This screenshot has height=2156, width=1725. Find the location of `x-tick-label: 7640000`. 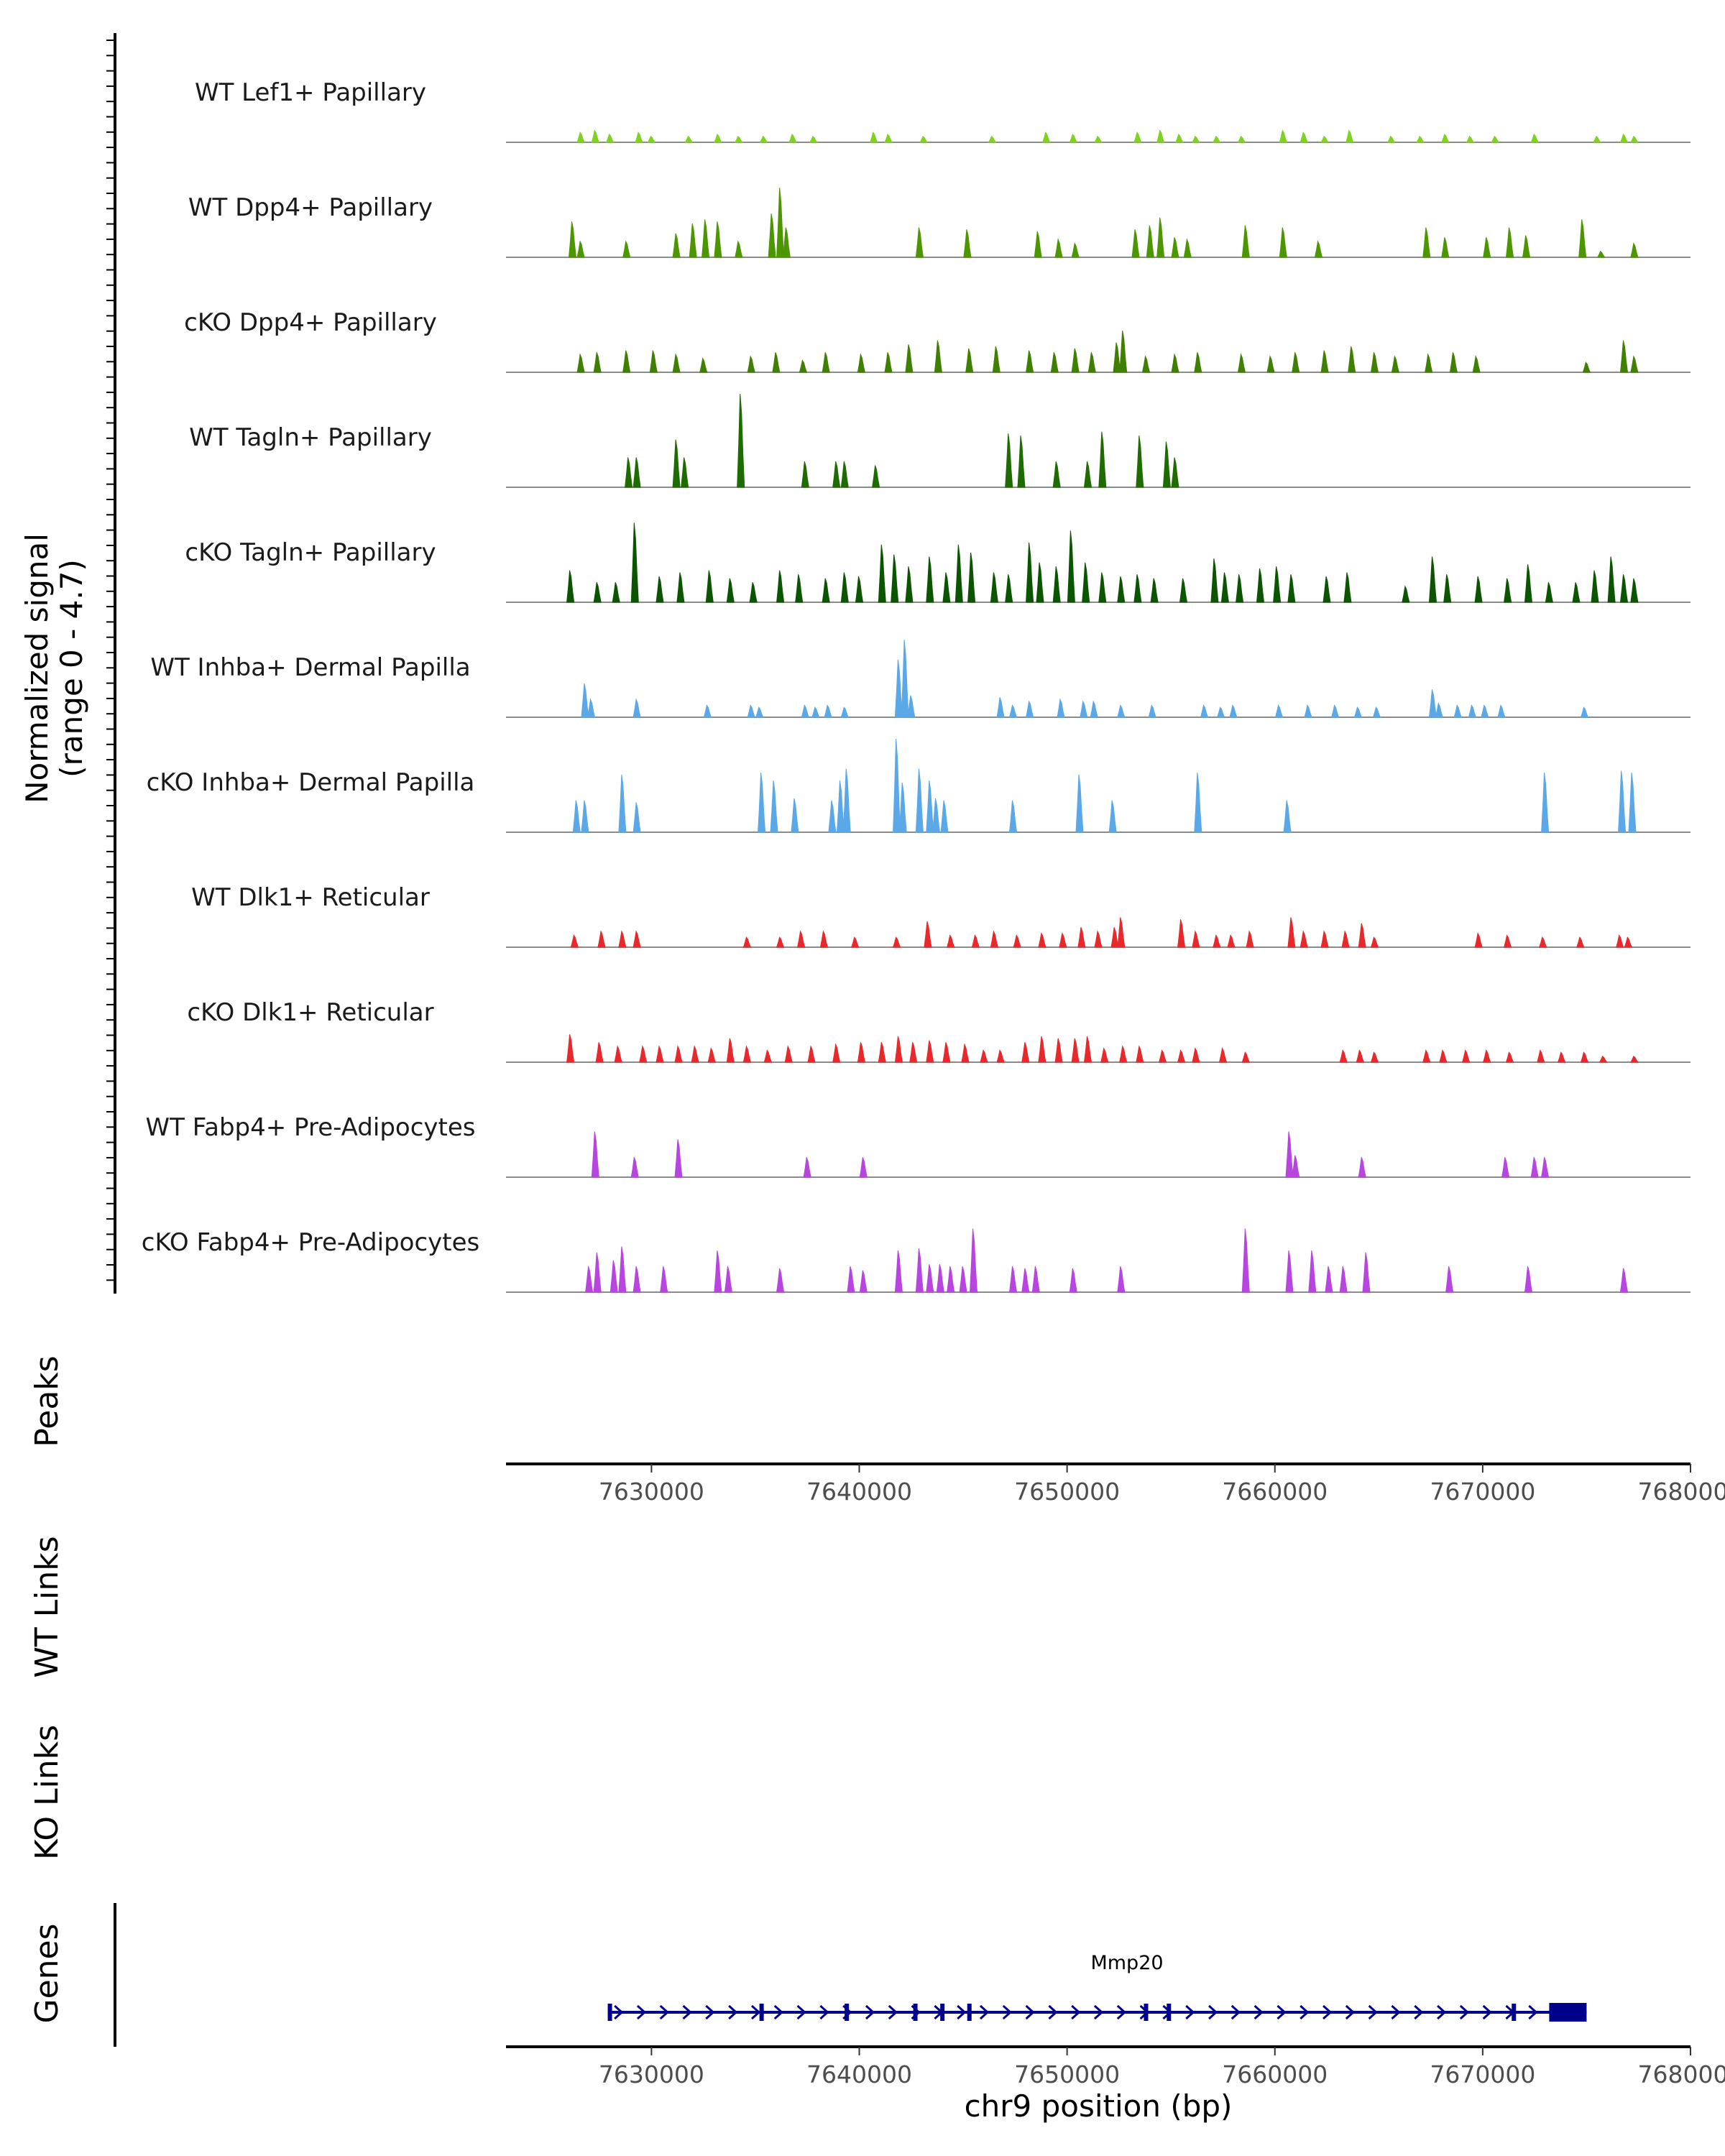

x-tick-label: 7640000 is located at coordinates (859, 2074).